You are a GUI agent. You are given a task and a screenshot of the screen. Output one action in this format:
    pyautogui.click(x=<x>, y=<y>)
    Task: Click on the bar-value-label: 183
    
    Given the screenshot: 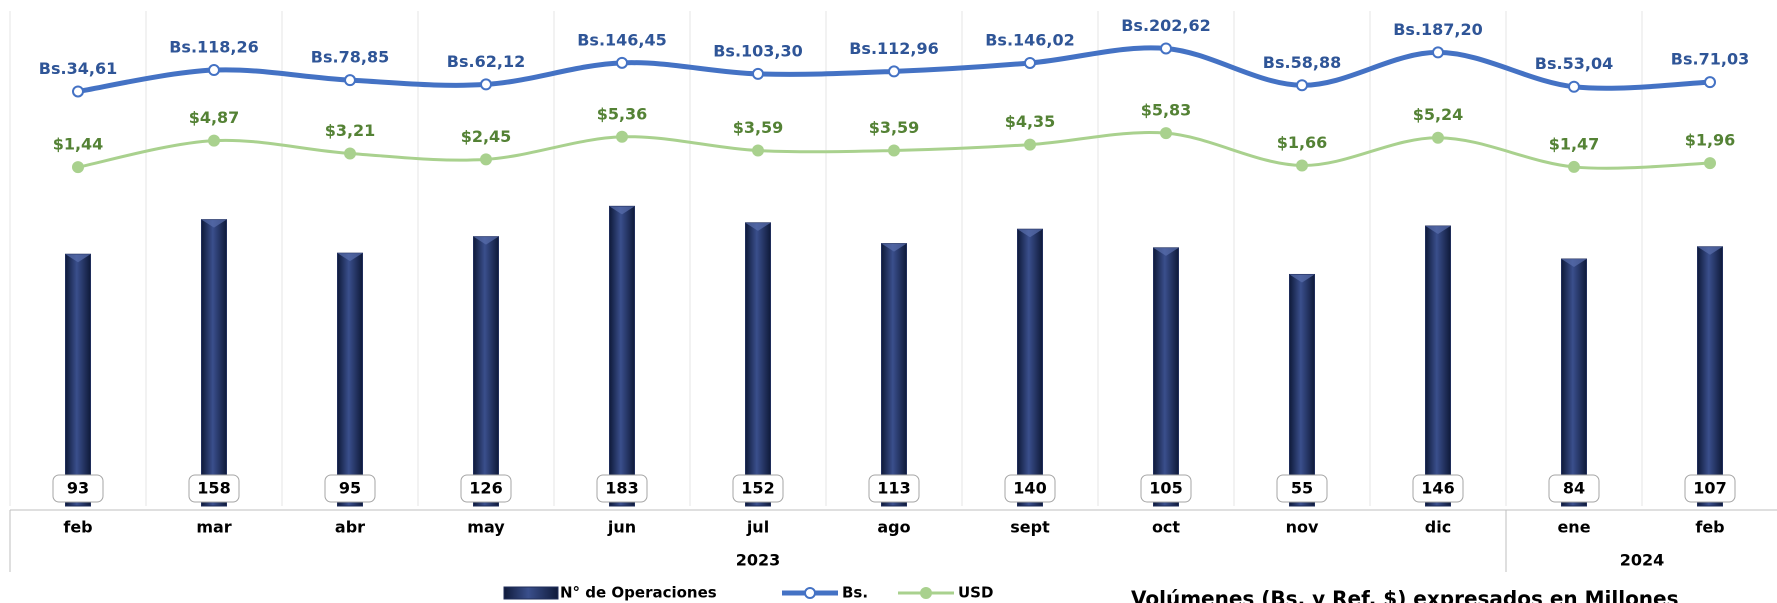 What is the action you would take?
    pyautogui.click(x=621, y=488)
    